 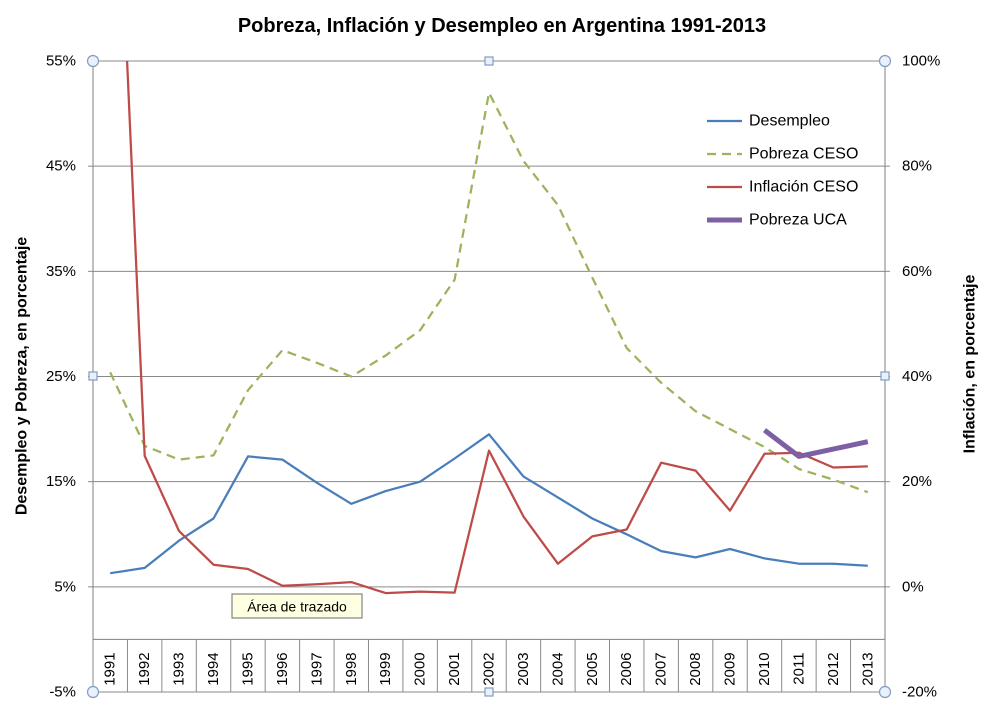 What do you see at coordinates (592, 668) in the screenshot?
I see `x-axis-tick-label: 2005` at bounding box center [592, 668].